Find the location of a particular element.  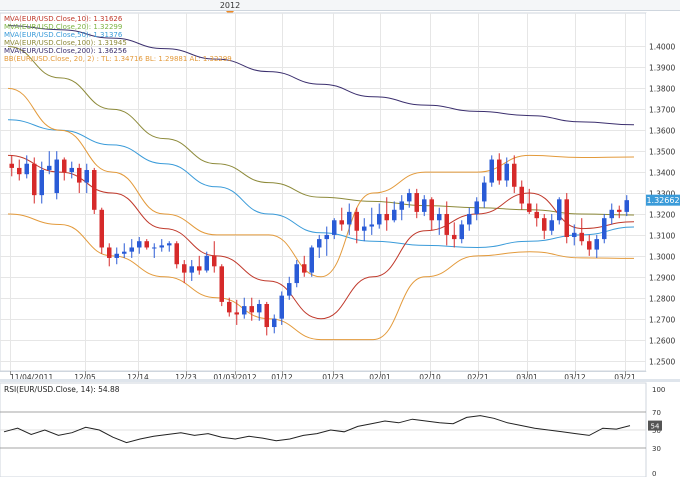

rsi-current-label: 54 is located at coordinates (655, 427).